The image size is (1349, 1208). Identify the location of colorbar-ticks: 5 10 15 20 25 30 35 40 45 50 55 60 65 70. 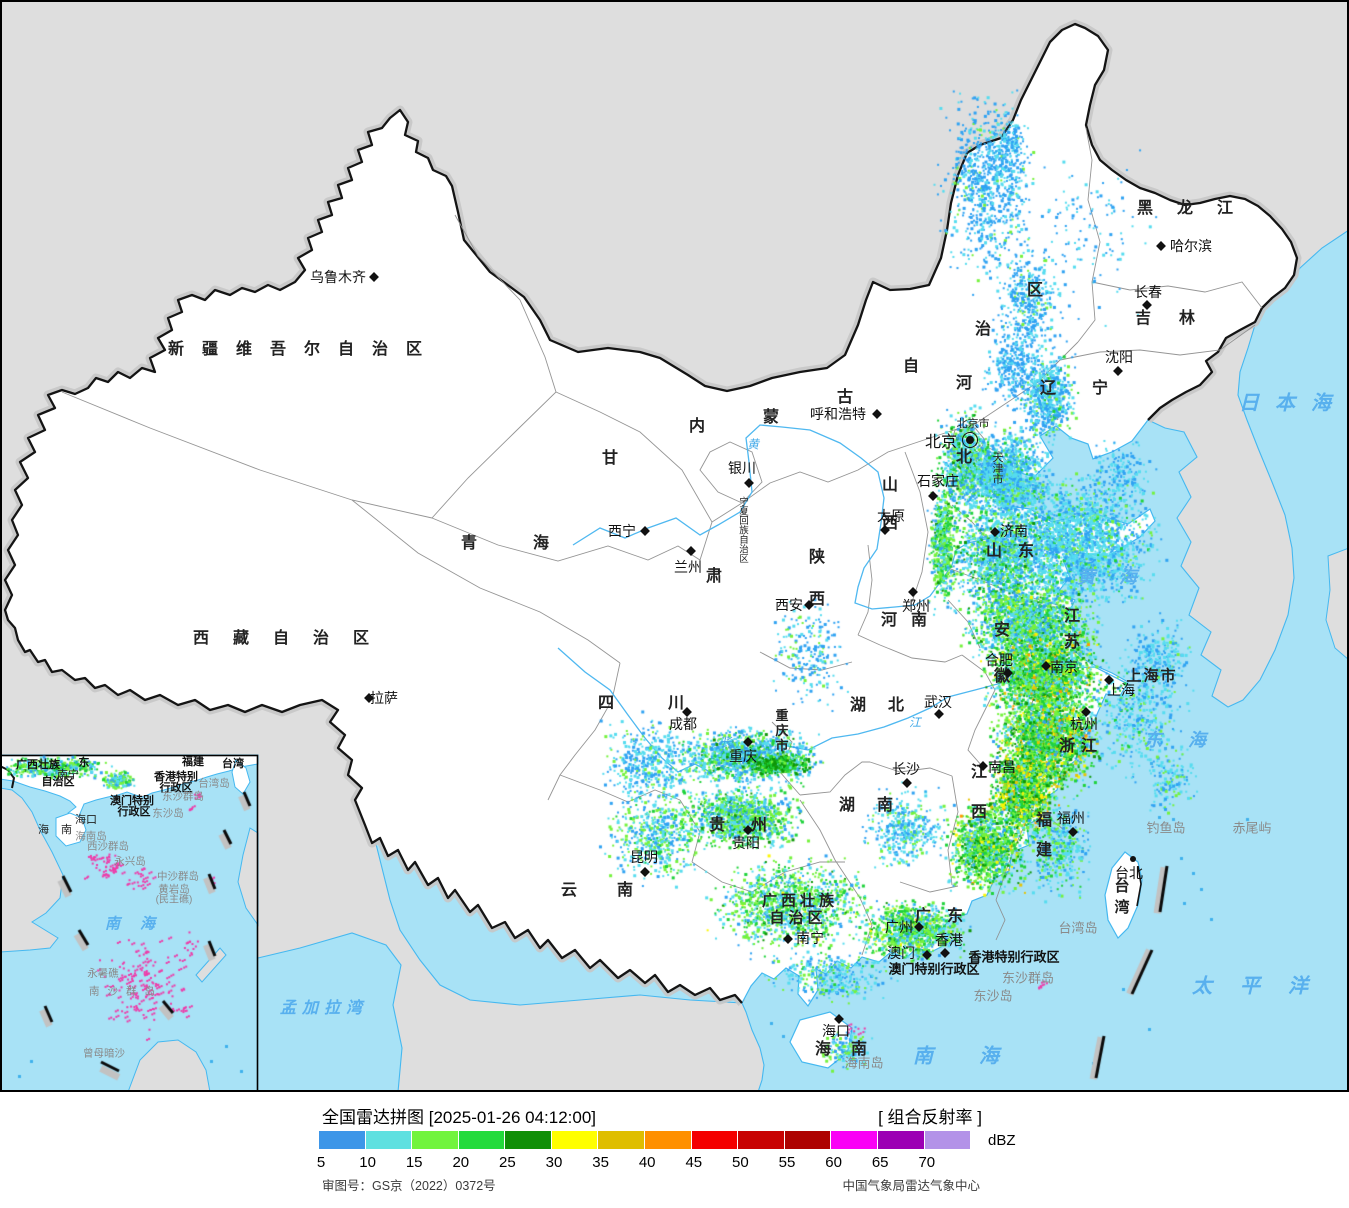
(674, 1163).